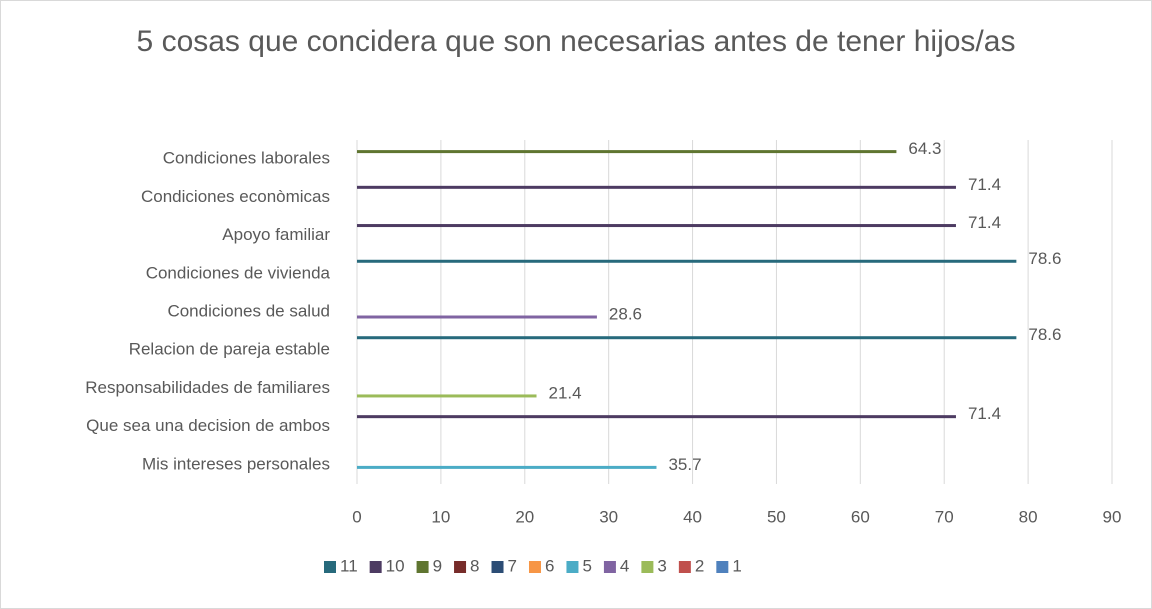 The image size is (1152, 609). I want to click on x-tick-label: 90, so click(1112, 516).